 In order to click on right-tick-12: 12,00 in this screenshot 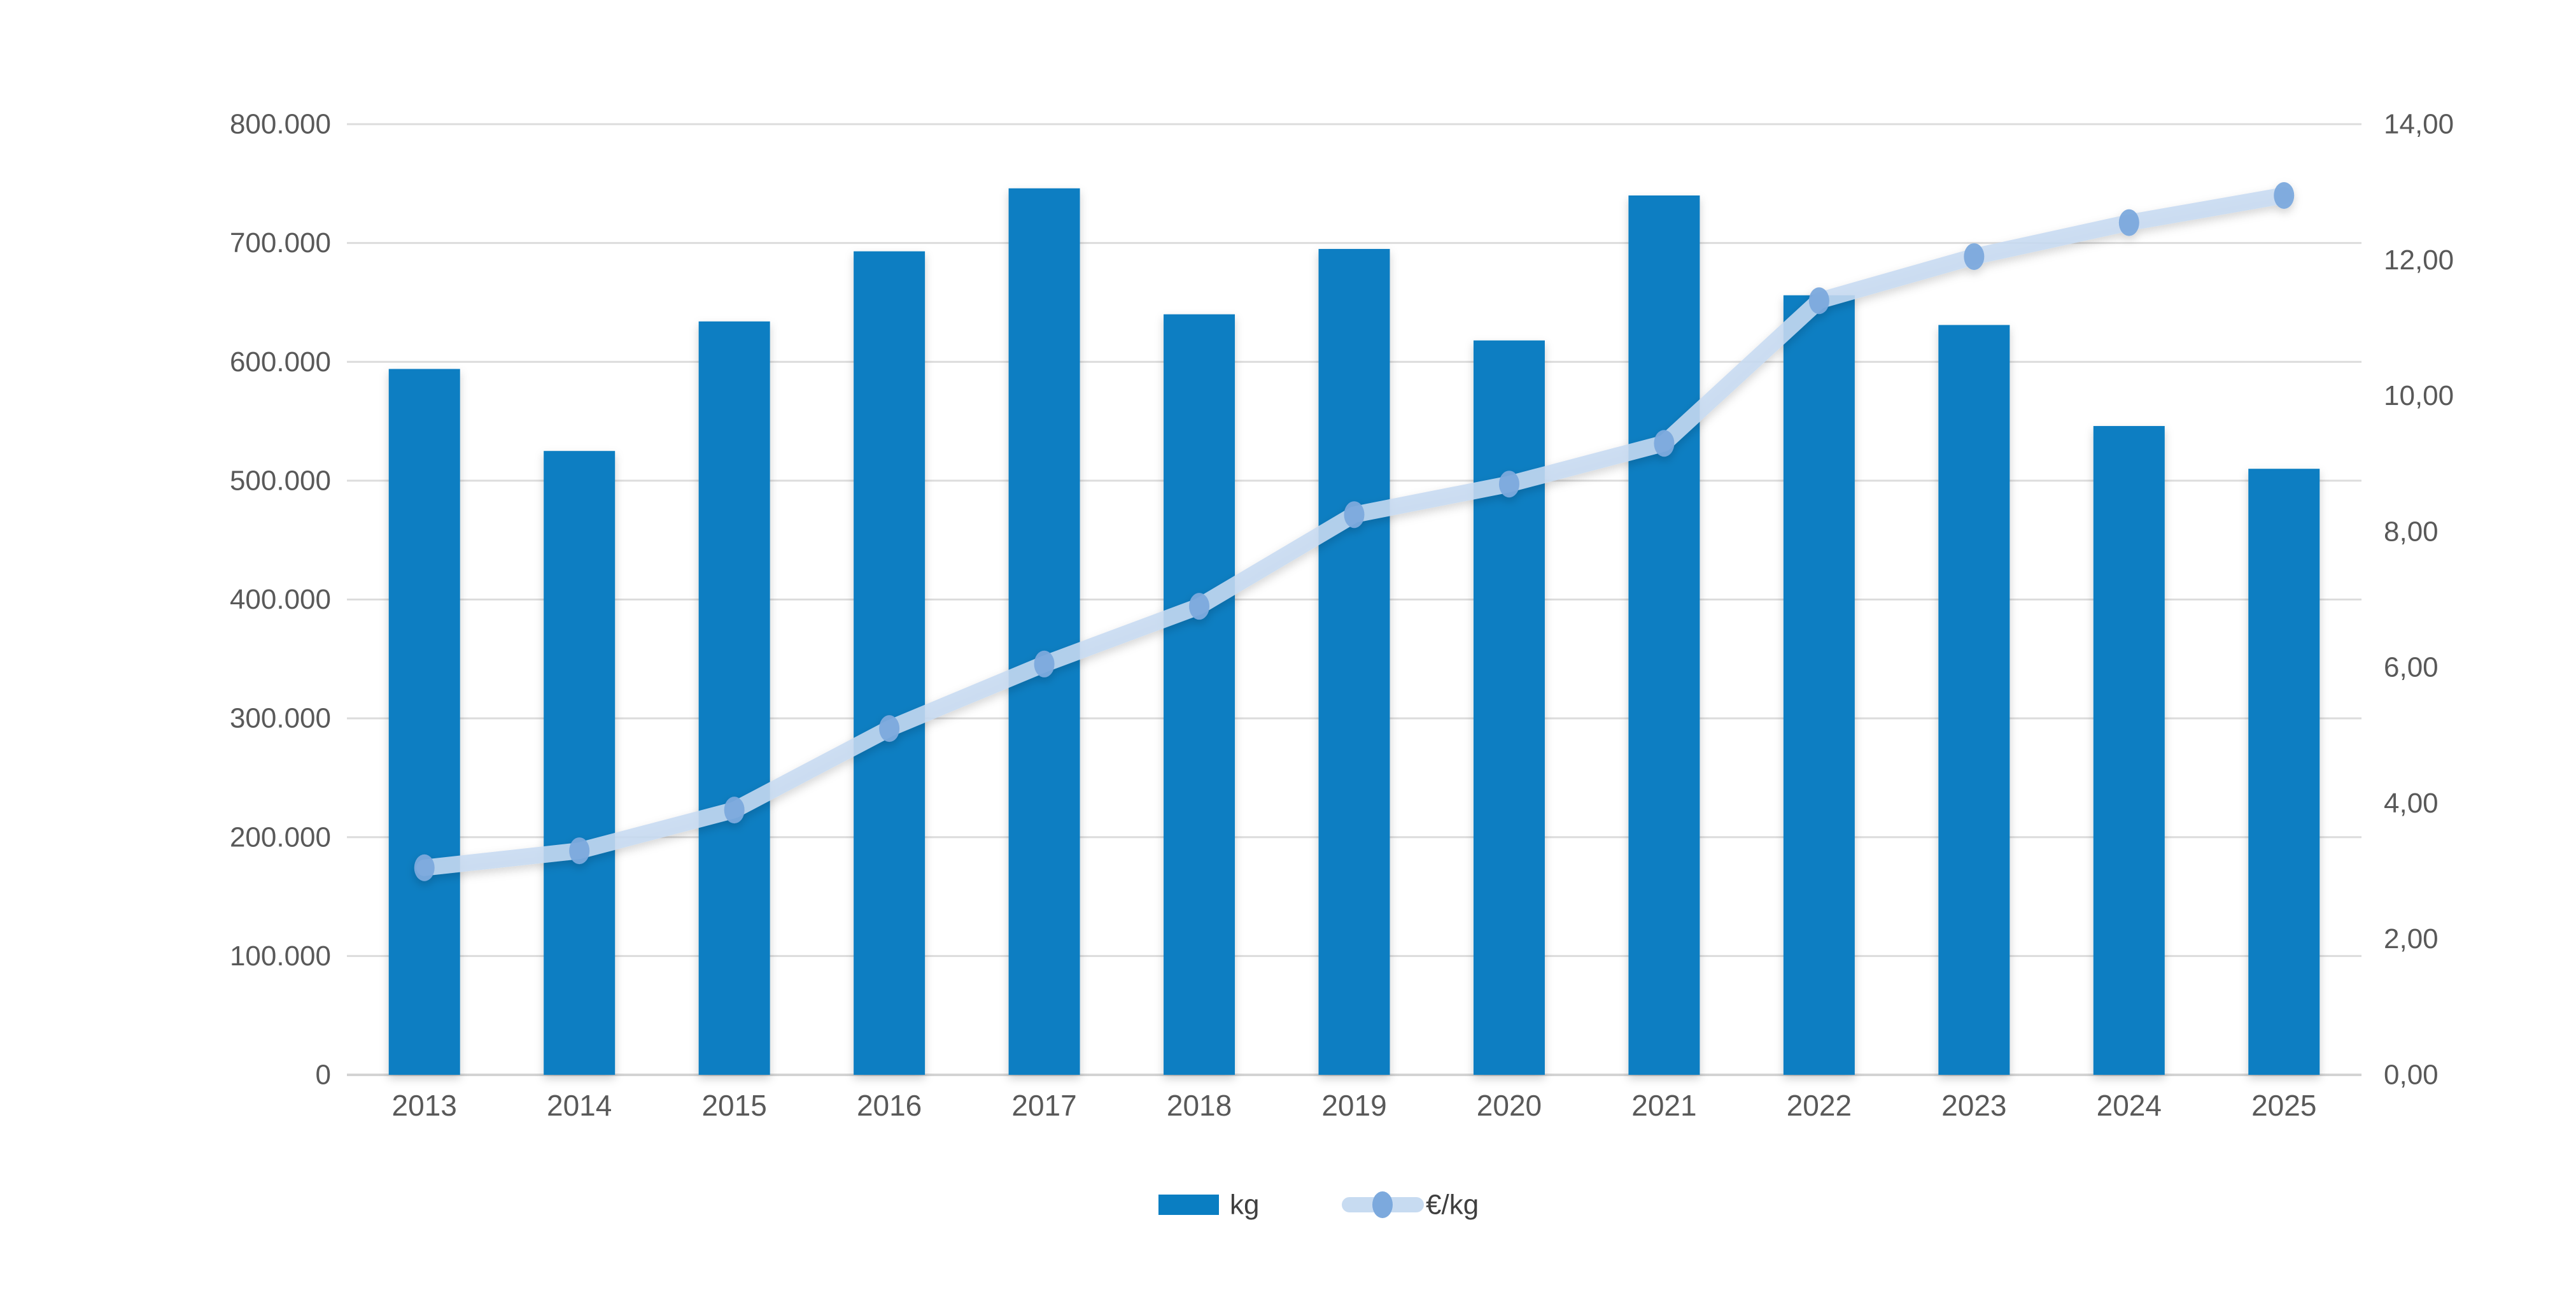, I will do `click(2419, 260)`.